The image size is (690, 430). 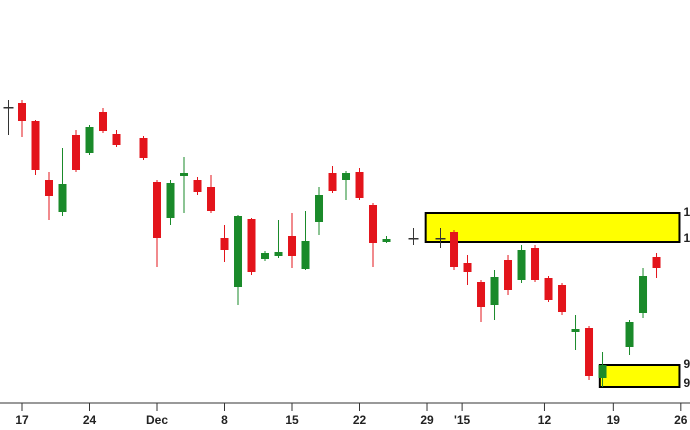 I want to click on x-tick-label: 8, so click(x=224, y=420).